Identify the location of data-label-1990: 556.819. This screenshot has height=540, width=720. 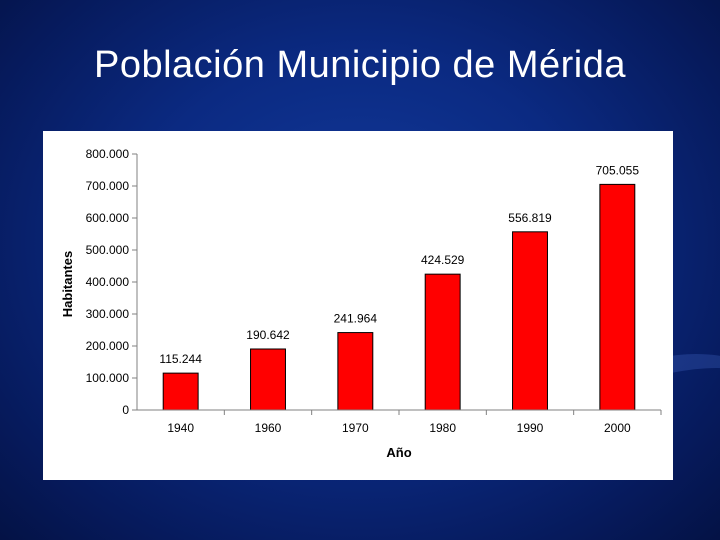
(530, 218).